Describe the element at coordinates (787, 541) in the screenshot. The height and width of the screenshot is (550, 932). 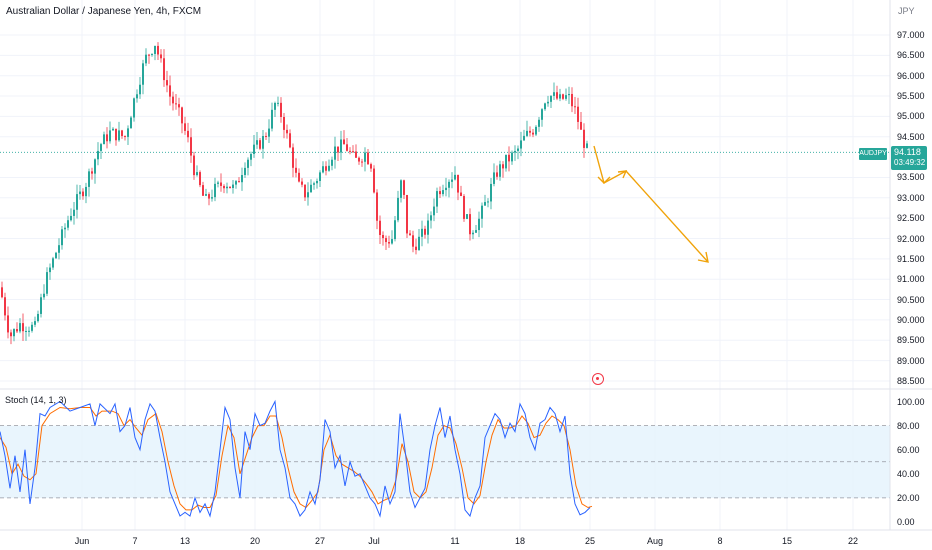
I see `time-tick-label: 15` at that location.